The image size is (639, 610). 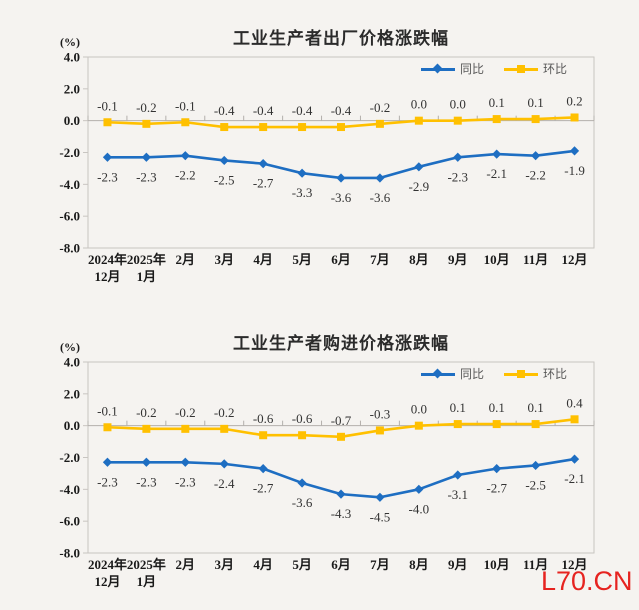 I want to click on x-tick-label: 9月, so click(x=458, y=259).